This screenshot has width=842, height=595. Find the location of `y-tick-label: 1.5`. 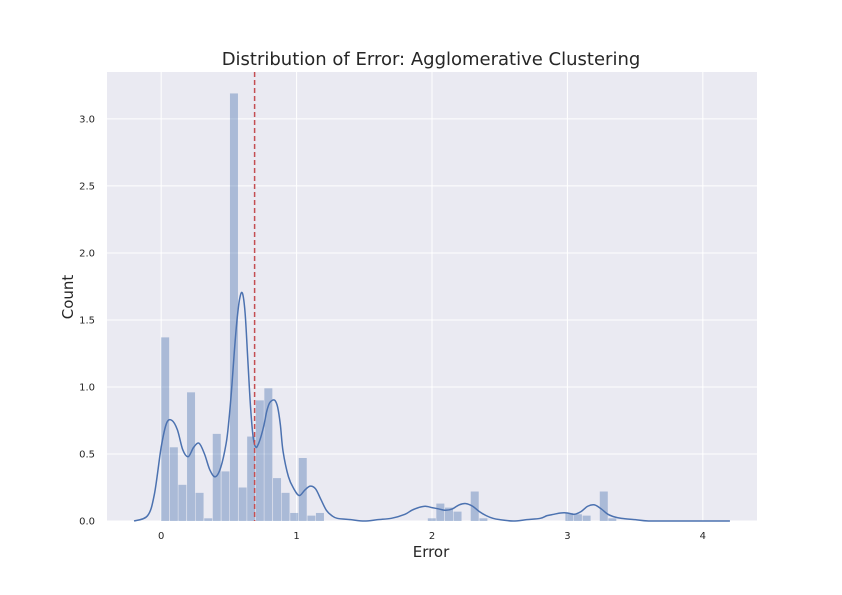

y-tick-label: 1.5 is located at coordinates (87, 320).